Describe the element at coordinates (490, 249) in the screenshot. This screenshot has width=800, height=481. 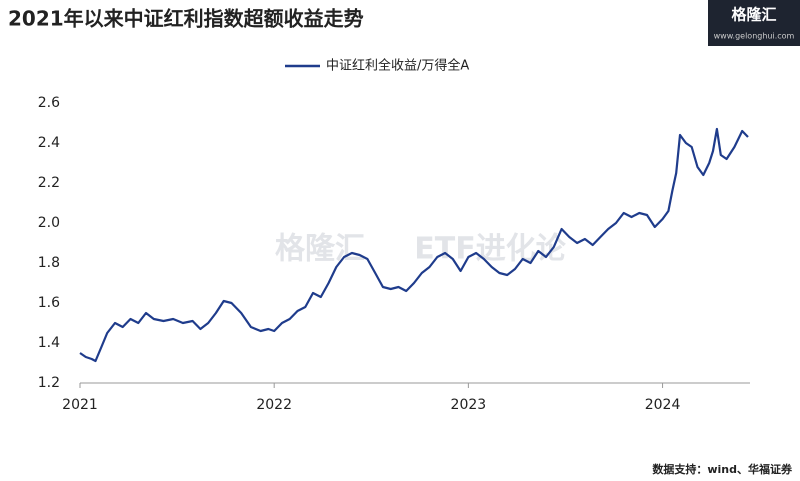
I see `watermark: ETF进化论` at that location.